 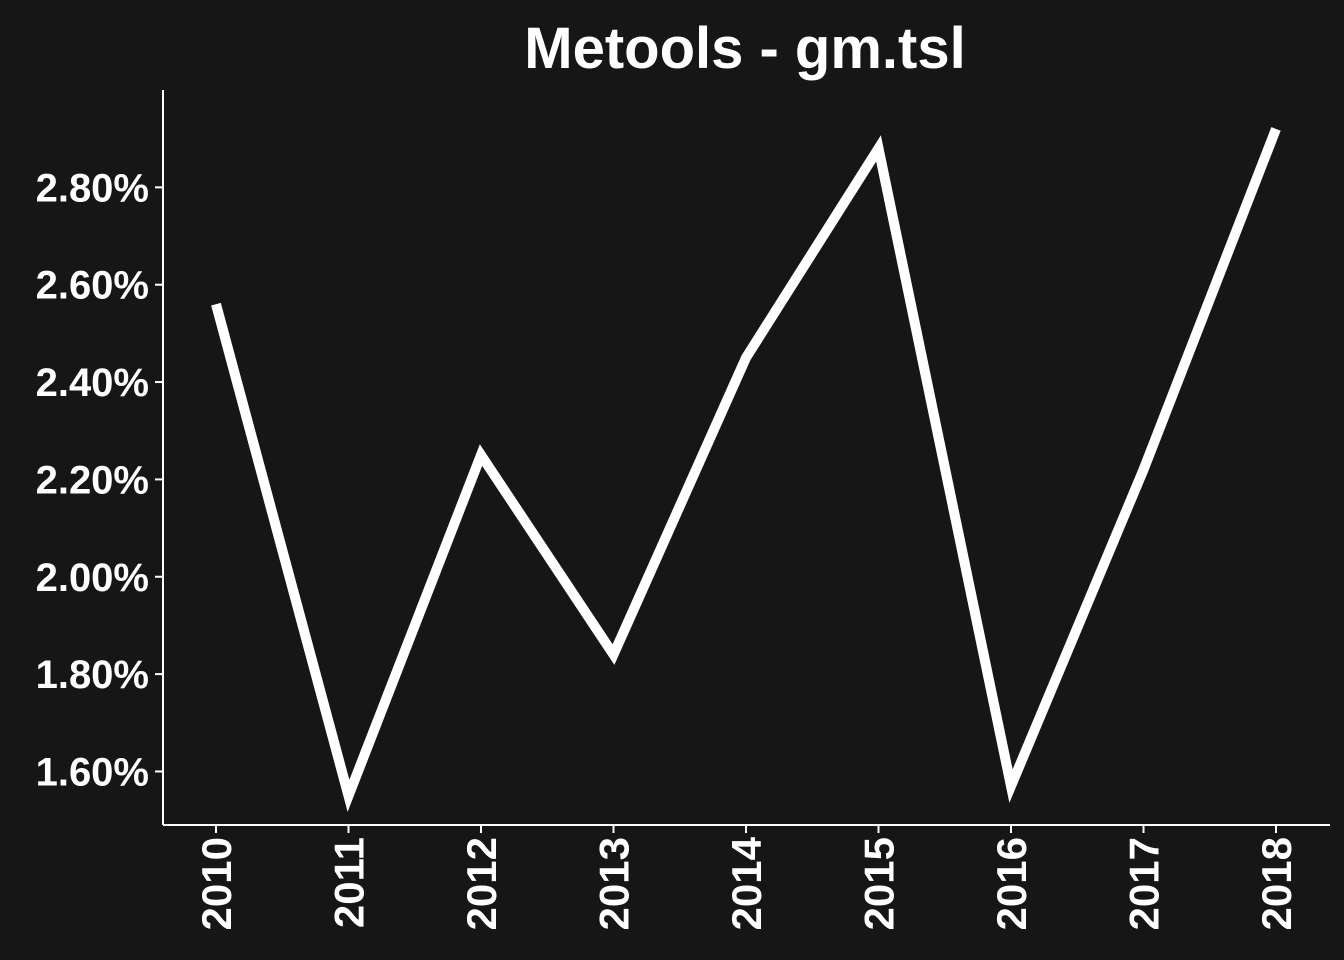 I want to click on x-axis-ticks: 2010 2011 2012 2013 2014 2015 2016 2017 2018, so click(x=746, y=877).